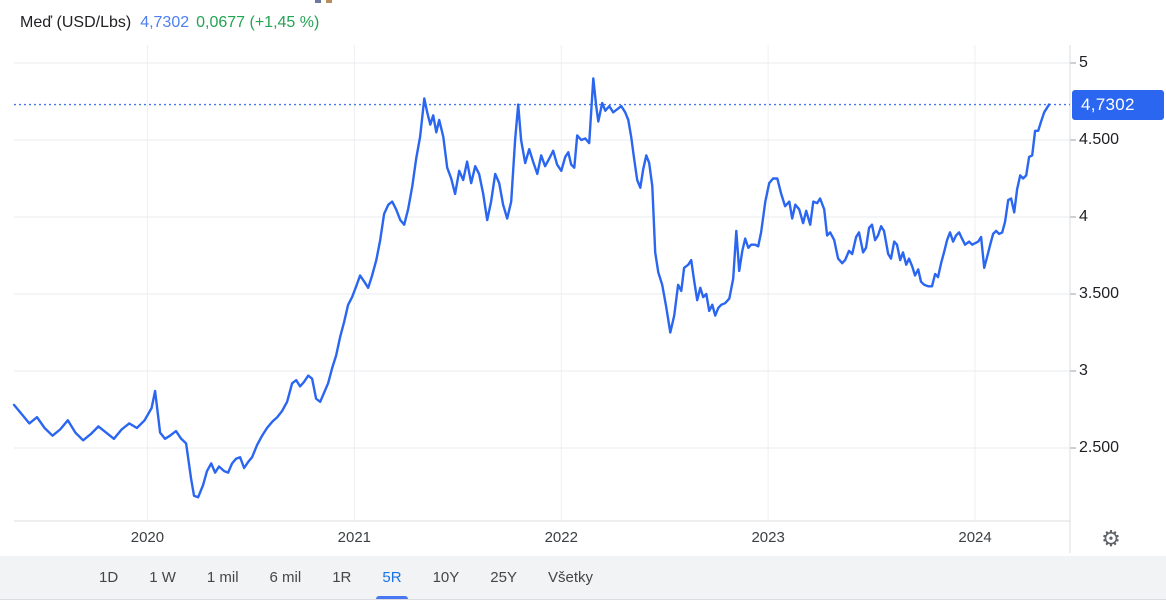 Image resolution: width=1166 pixels, height=616 pixels. What do you see at coordinates (222, 577) in the screenshot?
I see `period-tab-1mil: 1 mil` at bounding box center [222, 577].